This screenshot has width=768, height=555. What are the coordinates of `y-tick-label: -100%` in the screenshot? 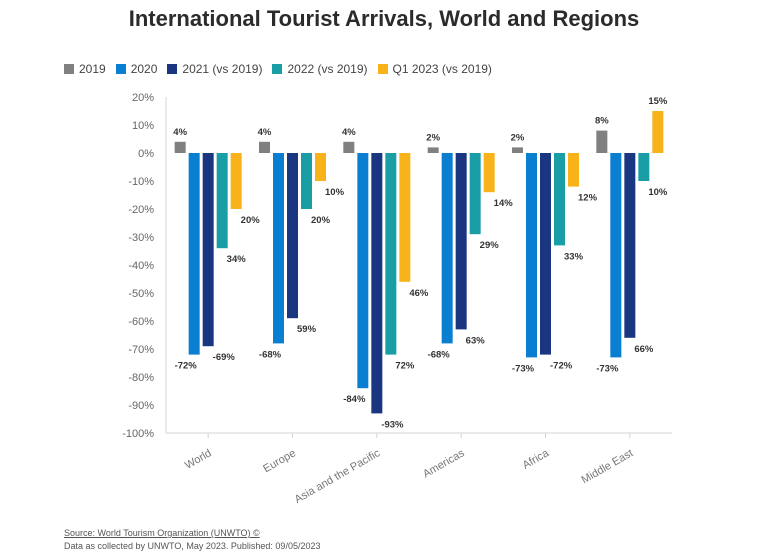 It's located at (138, 434).